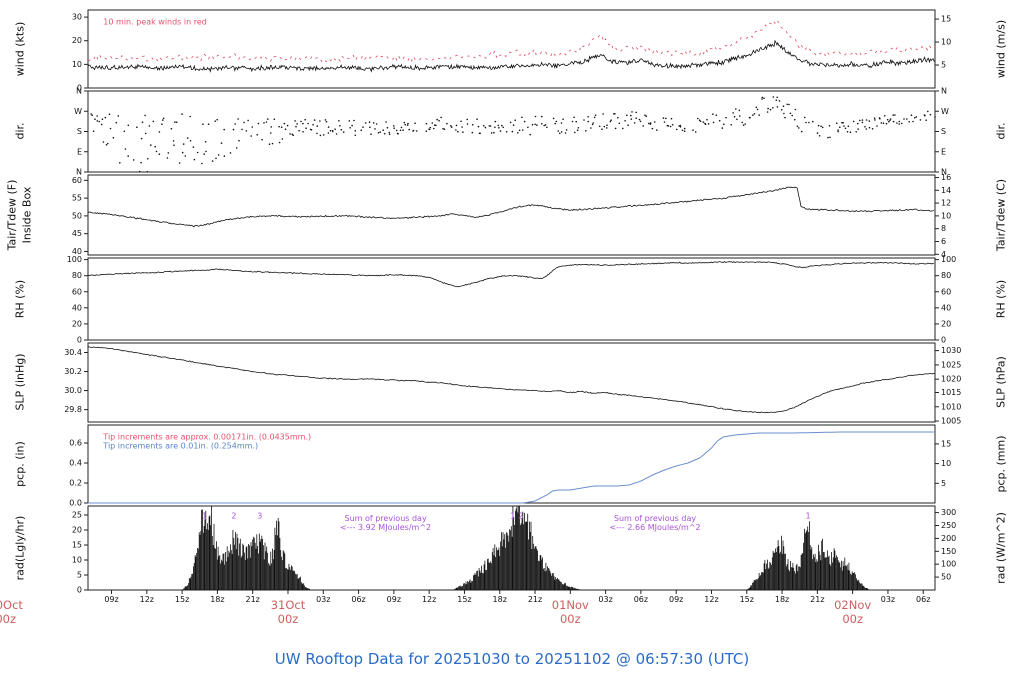 The width and height of the screenshot is (1024, 700). What do you see at coordinates (946, 275) in the screenshot?
I see `svg-text: 80` at bounding box center [946, 275].